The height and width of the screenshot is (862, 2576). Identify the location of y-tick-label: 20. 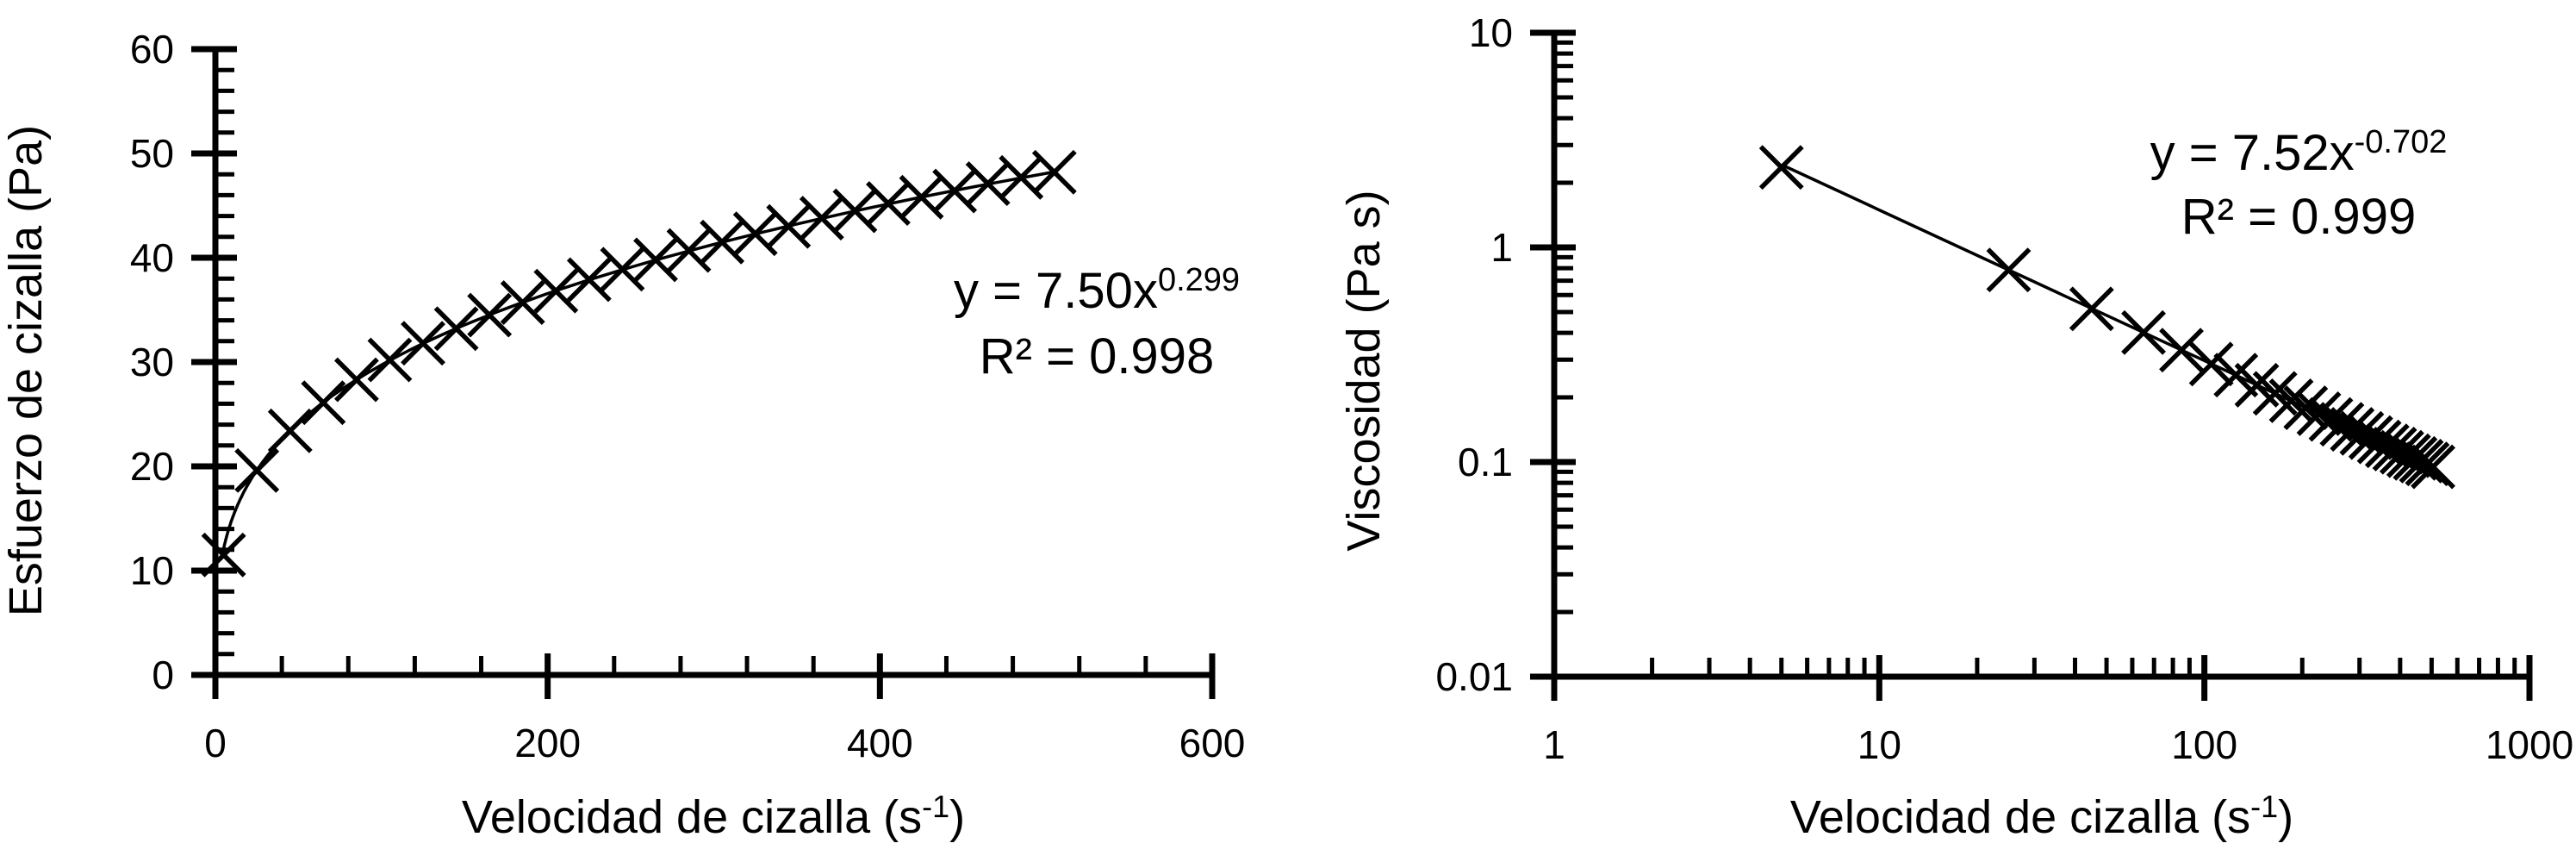
(152, 466).